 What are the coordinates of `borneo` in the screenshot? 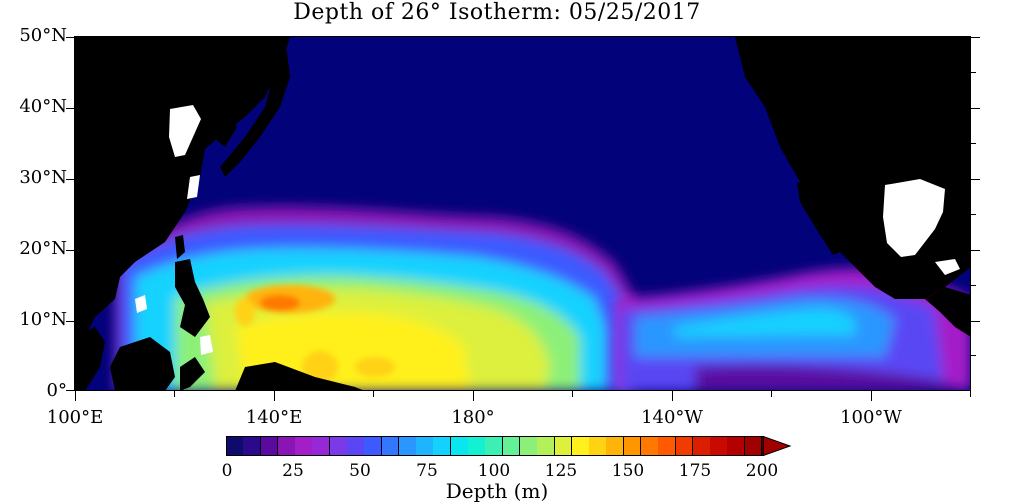 It's located at (142, 364).